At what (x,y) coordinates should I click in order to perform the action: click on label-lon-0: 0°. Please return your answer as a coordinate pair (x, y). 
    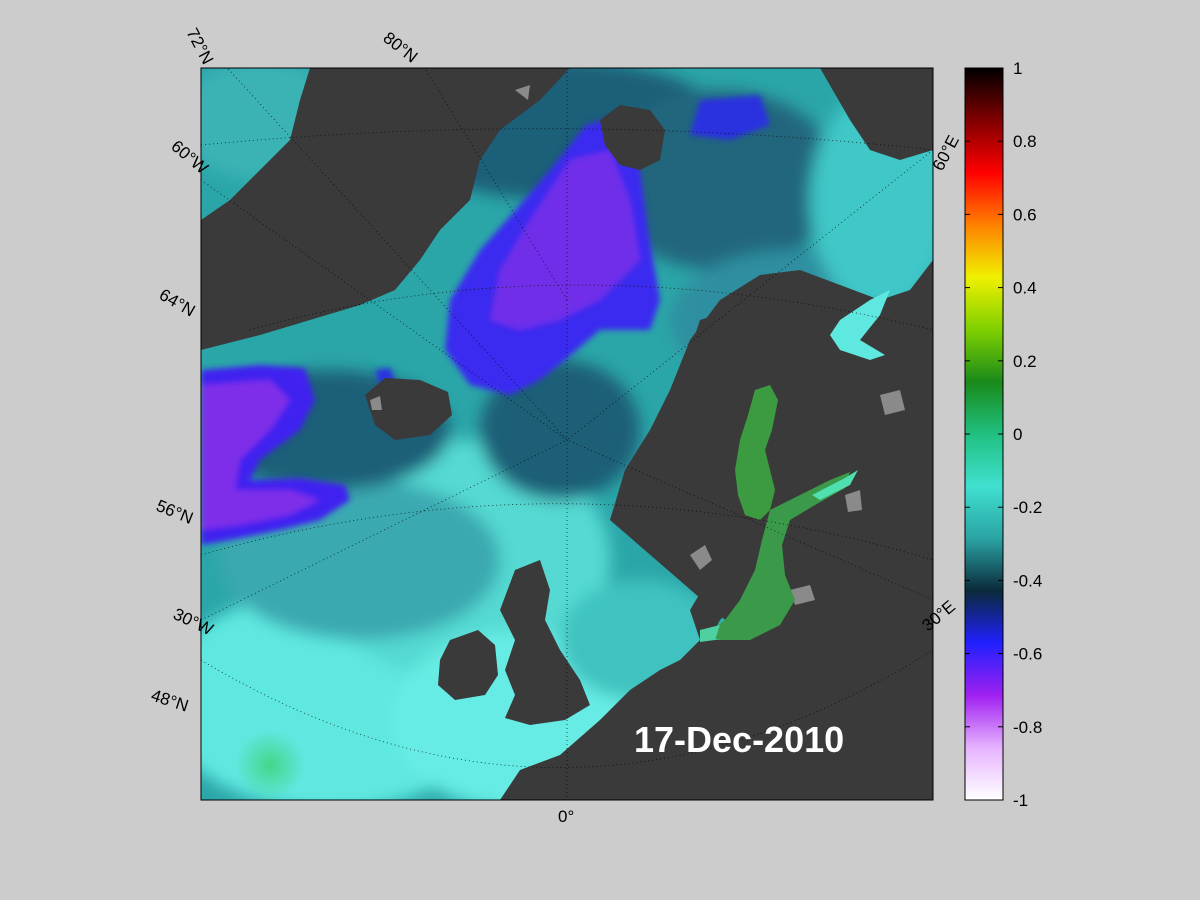
    Looking at the image, I should click on (566, 816).